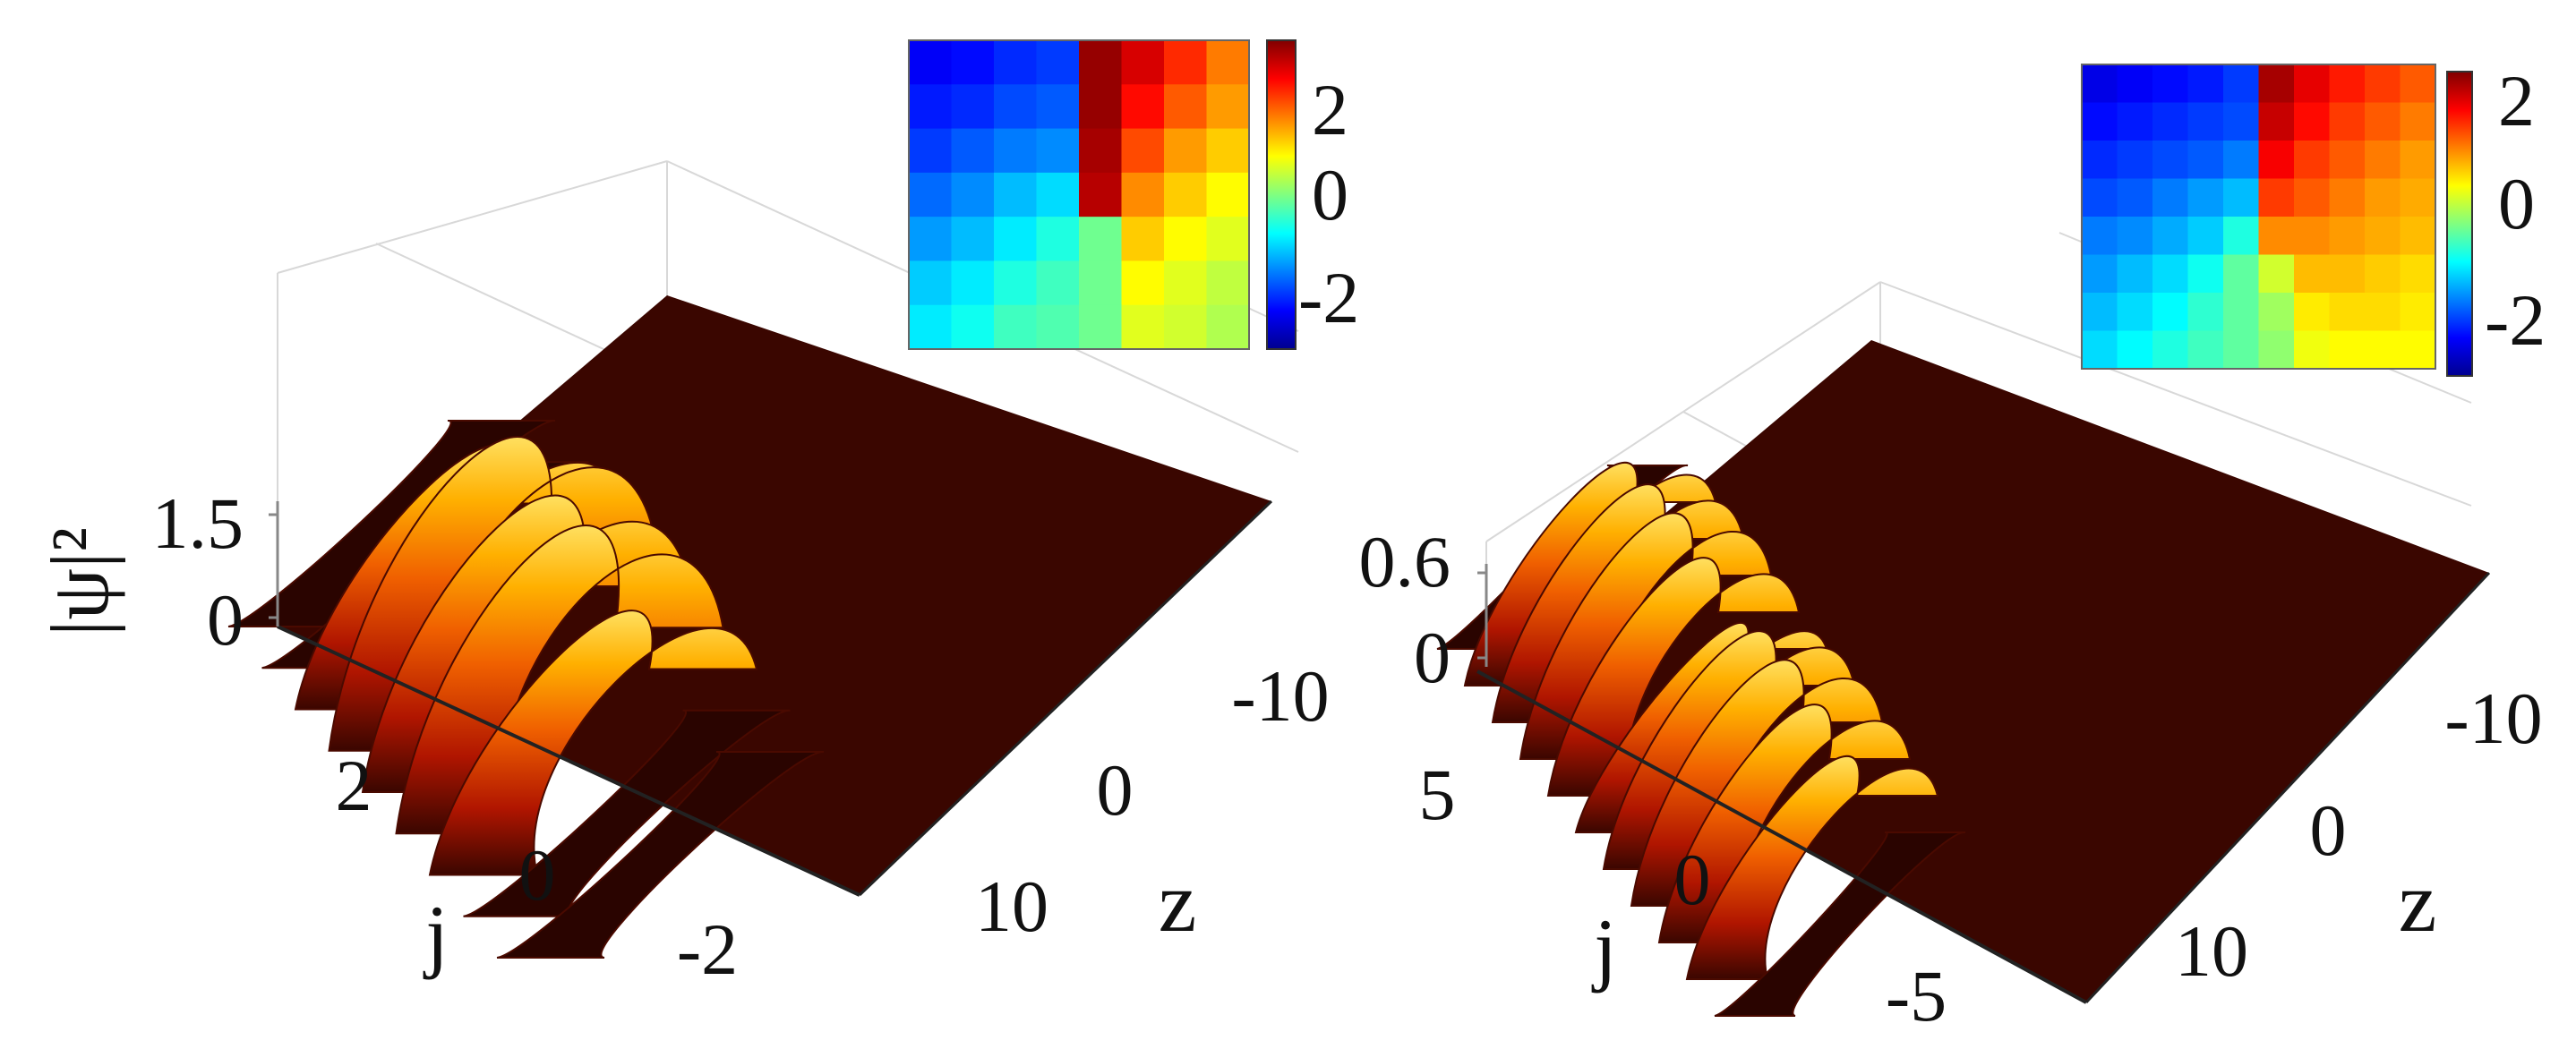 The image size is (2576, 1049). I want to click on panel-left-floor-edge, so click(775, 698).